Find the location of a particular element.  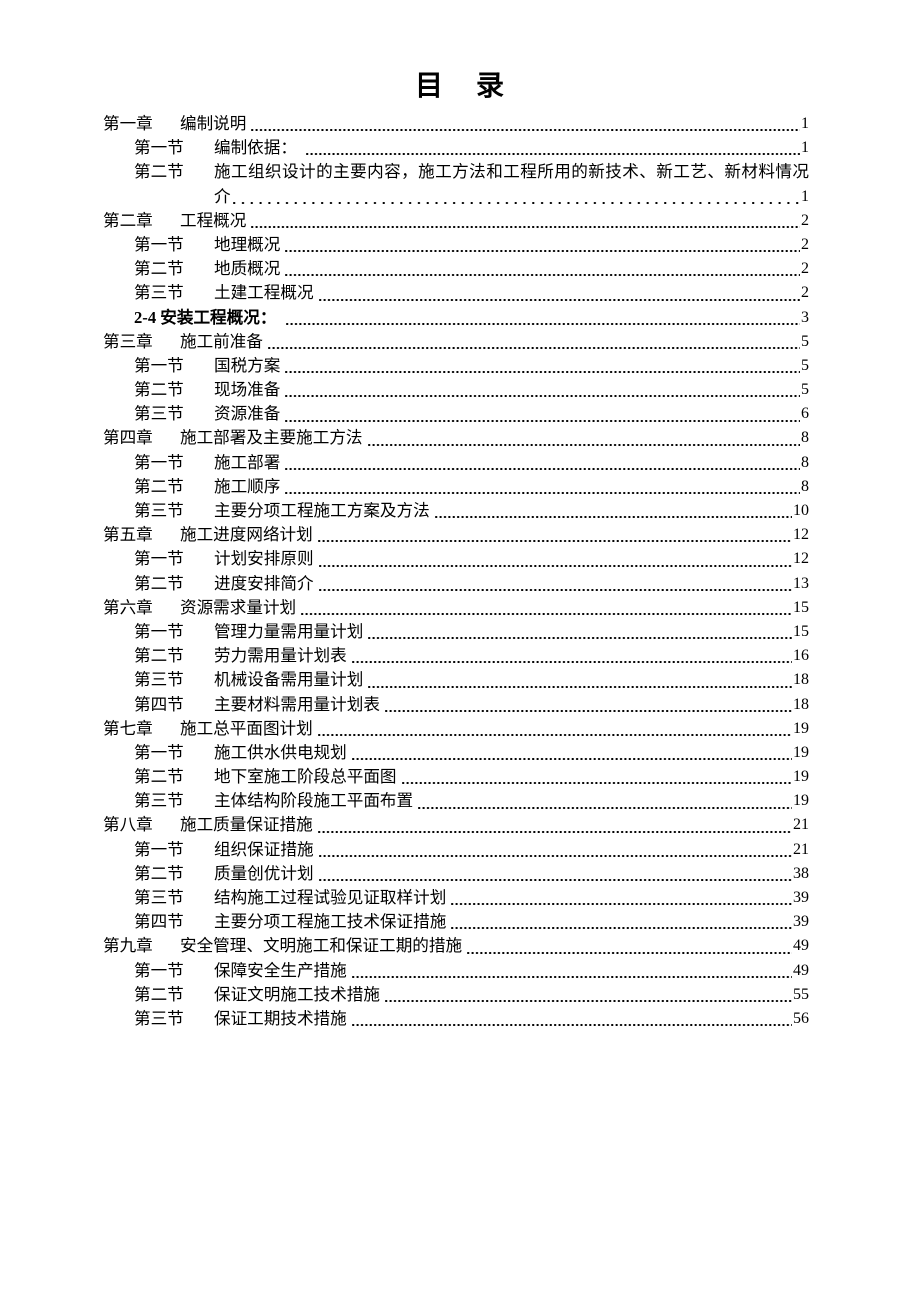

toc-entry: 第一节 保障安全生产措施 49 is located at coordinates (456, 971).